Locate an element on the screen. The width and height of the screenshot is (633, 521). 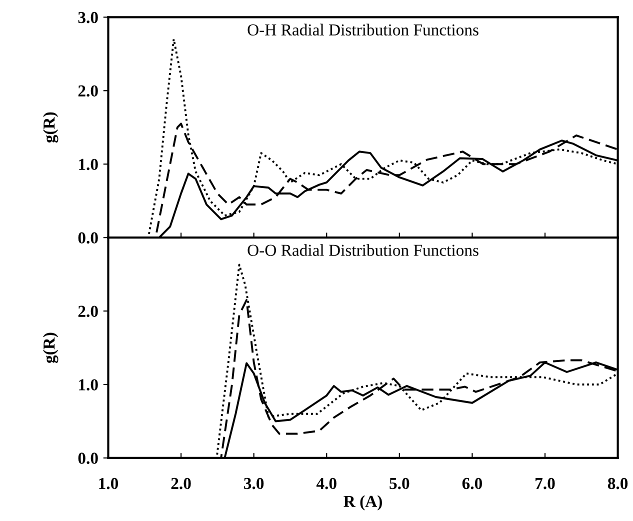
x-tick-label: 3.0 is located at coordinates (254, 484).